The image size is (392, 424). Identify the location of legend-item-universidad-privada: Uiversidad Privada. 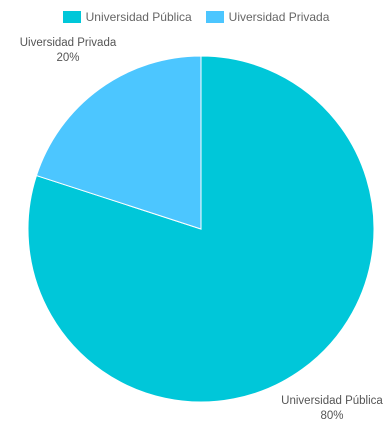
(267, 17).